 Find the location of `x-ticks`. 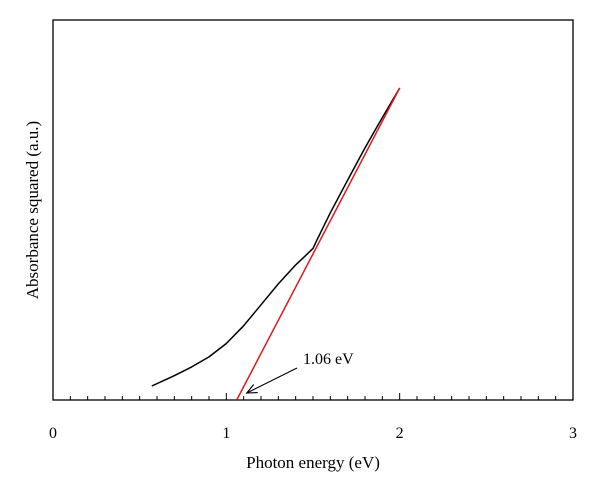

x-ticks is located at coordinates (313, 396).